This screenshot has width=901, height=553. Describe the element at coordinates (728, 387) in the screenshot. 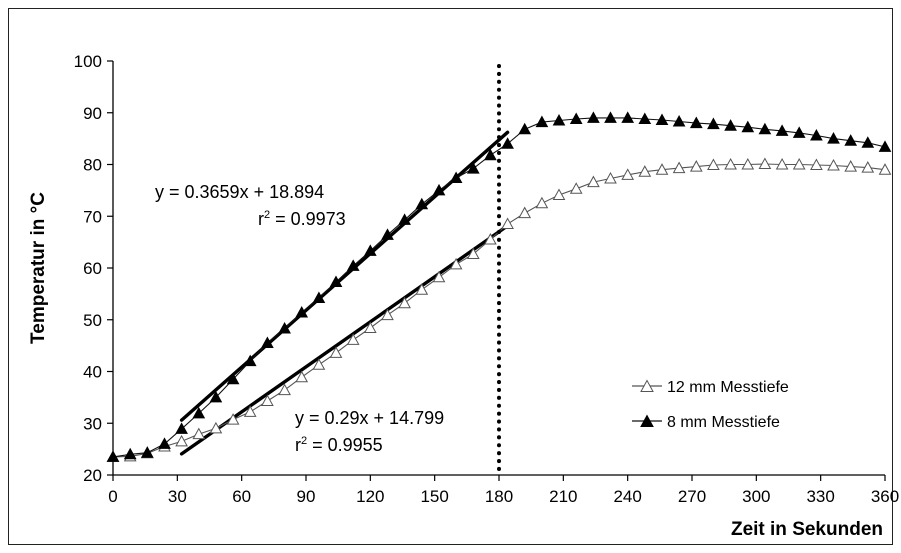

I see `legend-label: 12 mm Messtiefe` at that location.